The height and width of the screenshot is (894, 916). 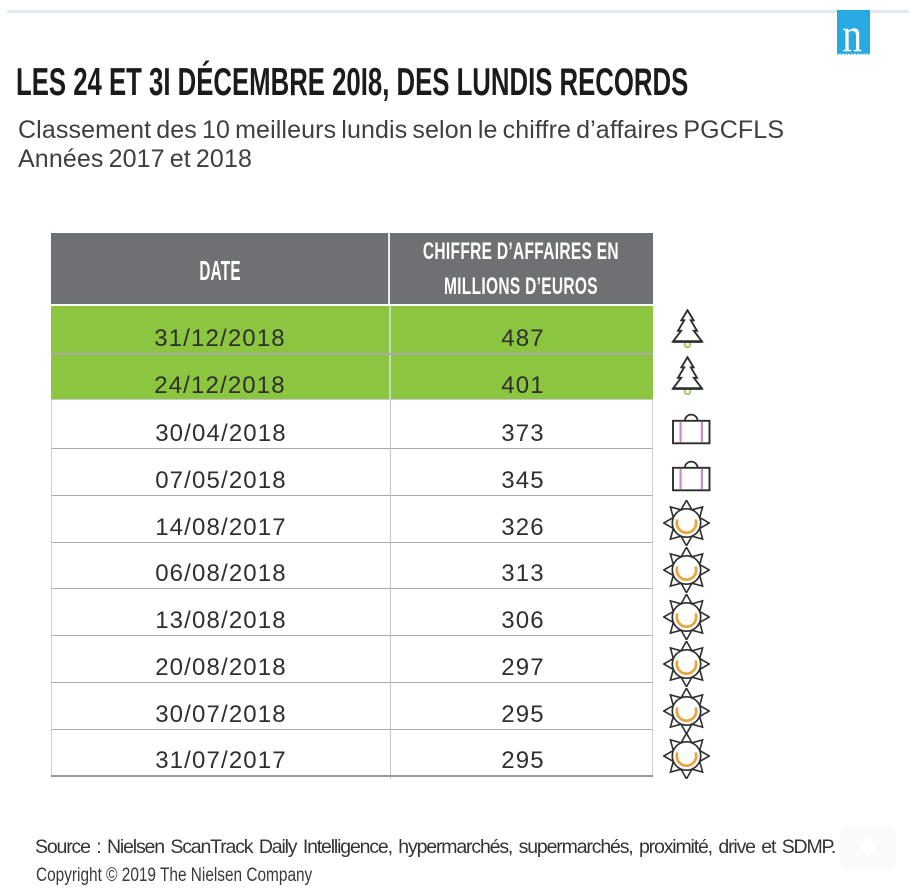 What do you see at coordinates (852, 33) in the screenshot?
I see `svg-text: n` at bounding box center [852, 33].